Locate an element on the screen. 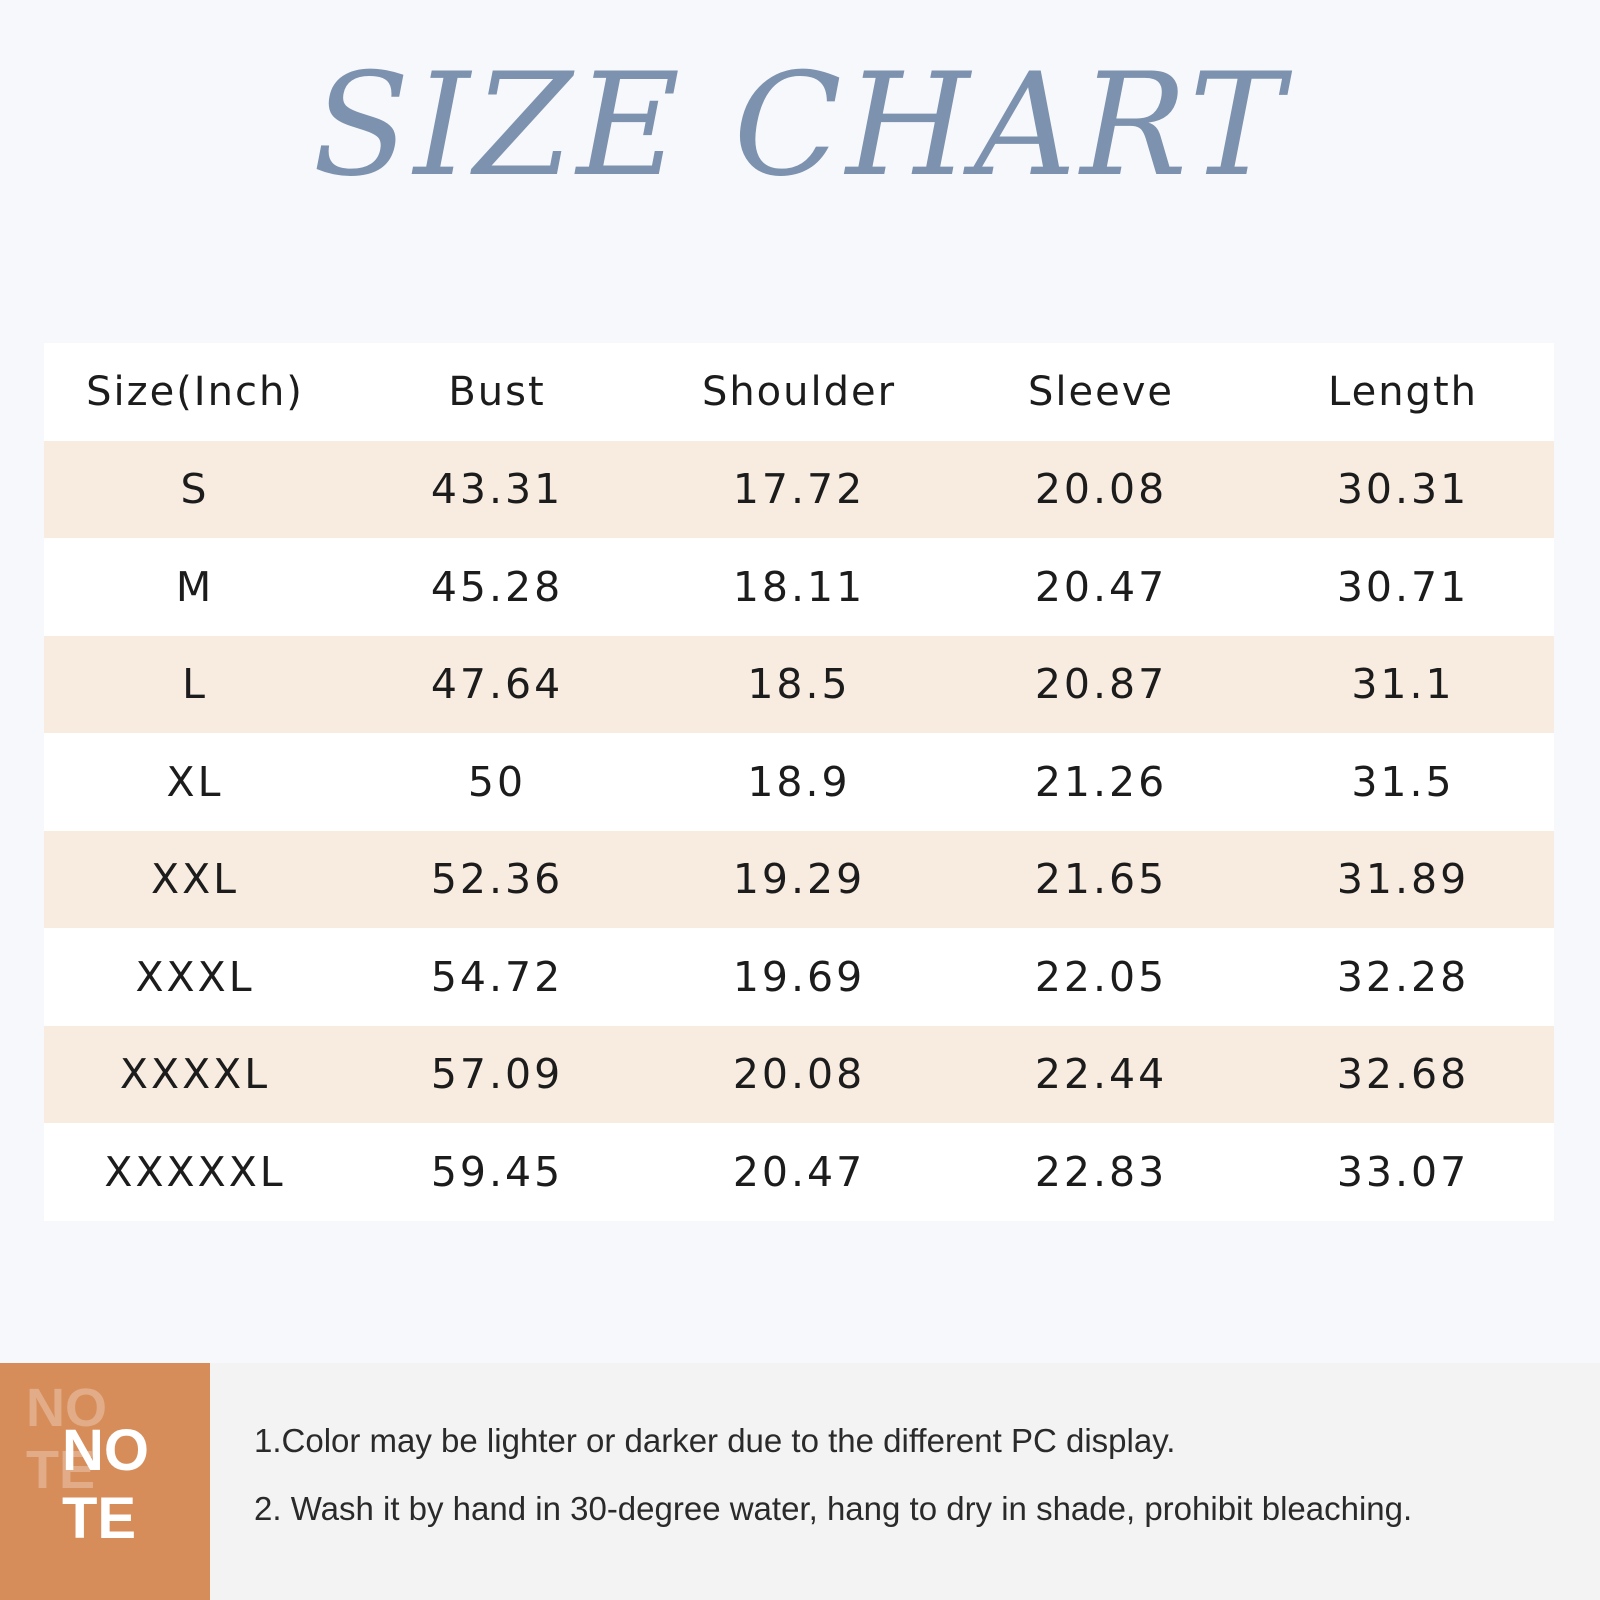  page-title: SIZE CHART is located at coordinates (800, 125).